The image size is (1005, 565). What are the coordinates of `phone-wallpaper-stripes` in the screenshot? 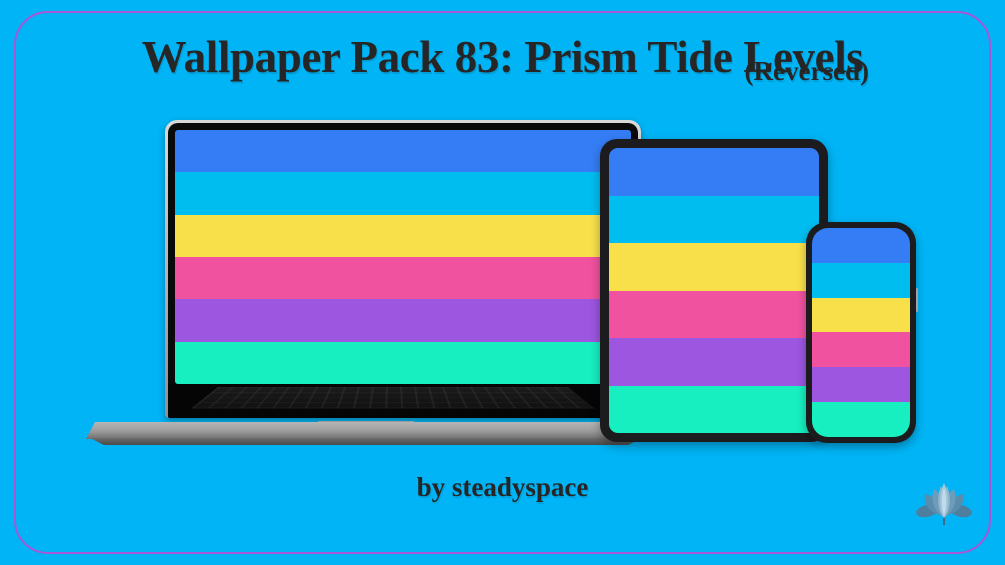 It's located at (861, 332).